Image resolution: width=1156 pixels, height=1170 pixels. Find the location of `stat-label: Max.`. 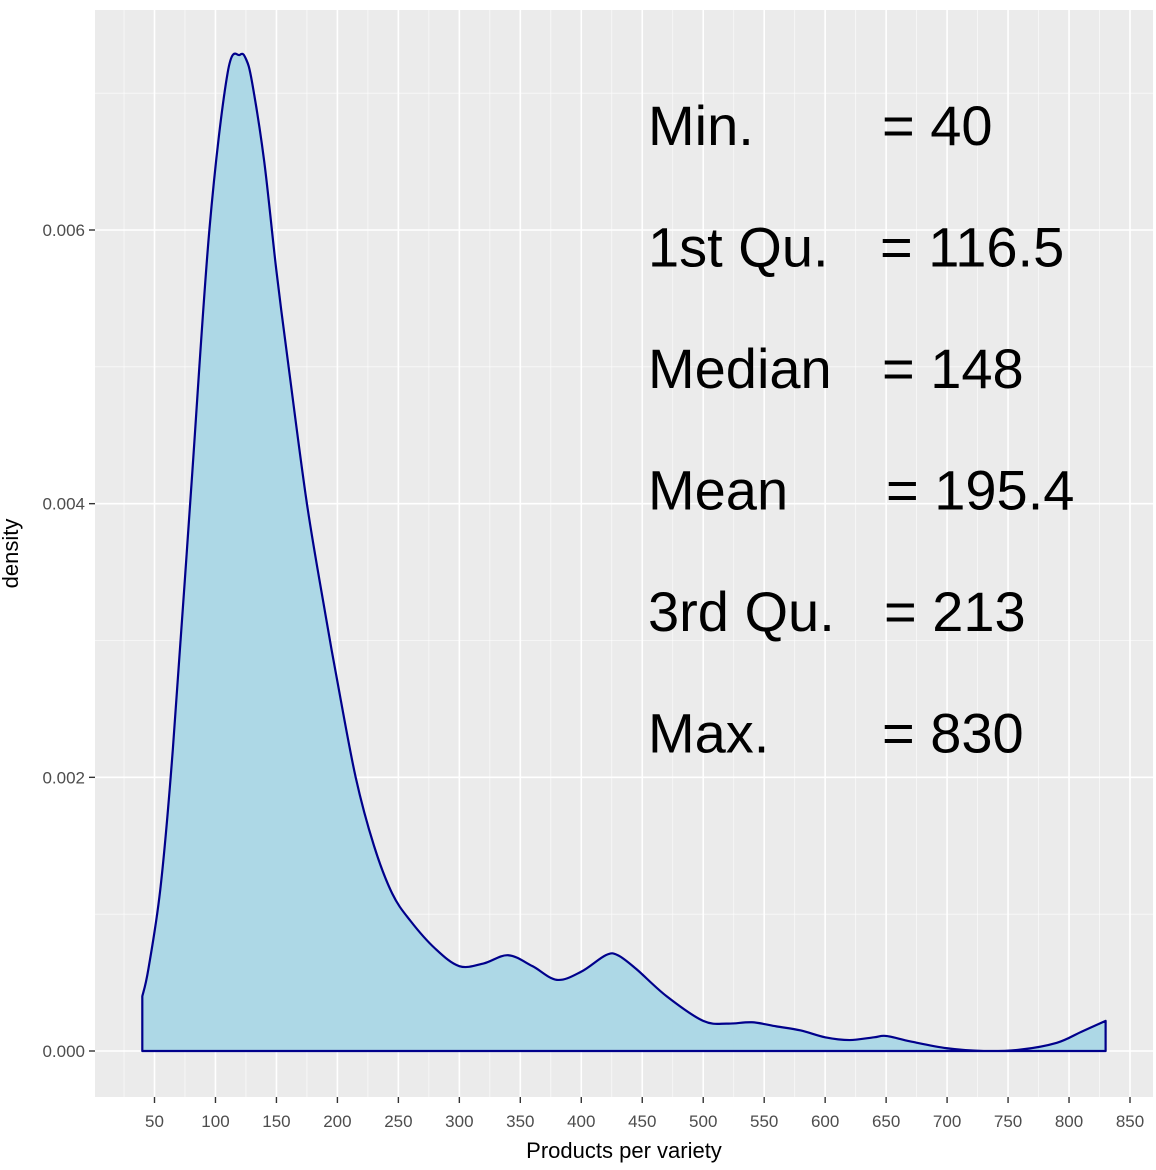

stat-label: Max. is located at coordinates (708, 733).